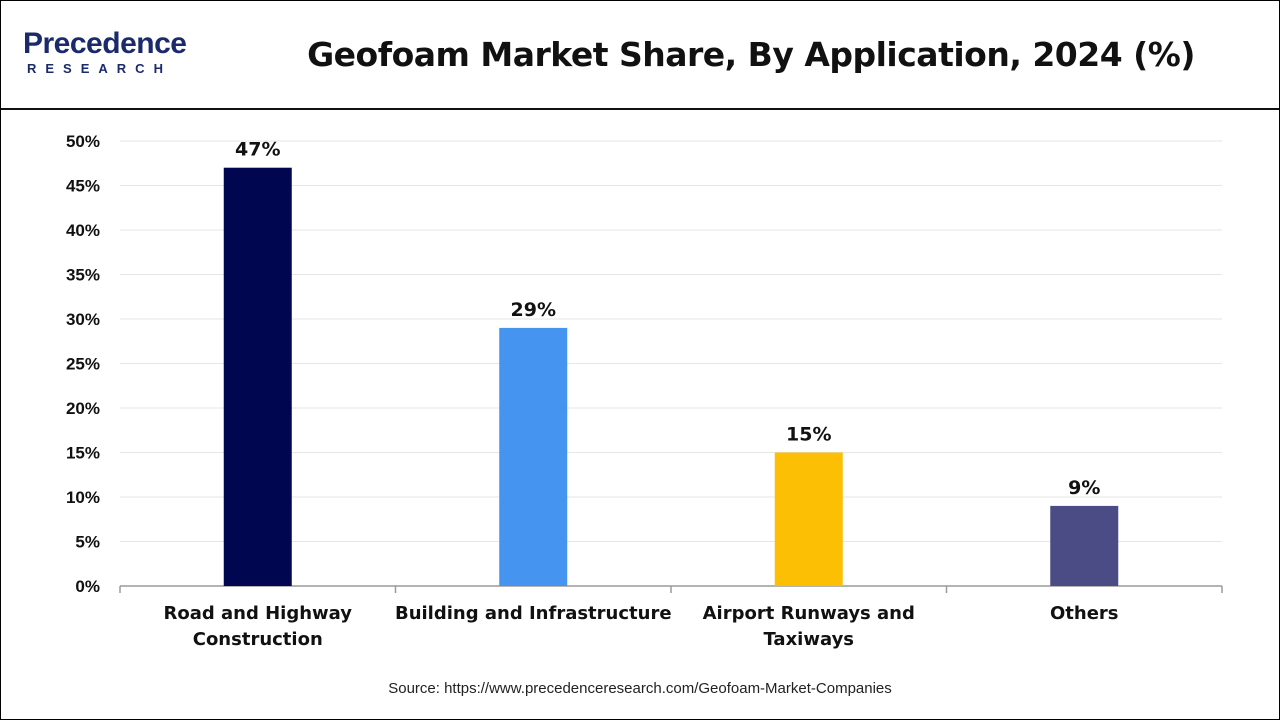 The height and width of the screenshot is (720, 1280). I want to click on category-label: Others, so click(1084, 613).